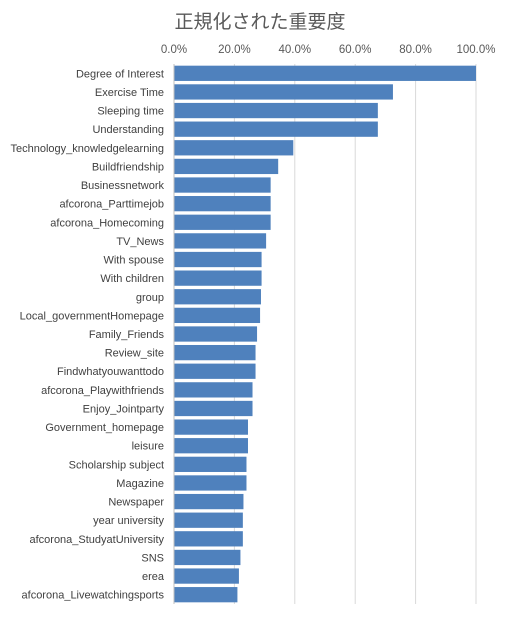  I want to click on category-label: Government_homepage, so click(104, 428).